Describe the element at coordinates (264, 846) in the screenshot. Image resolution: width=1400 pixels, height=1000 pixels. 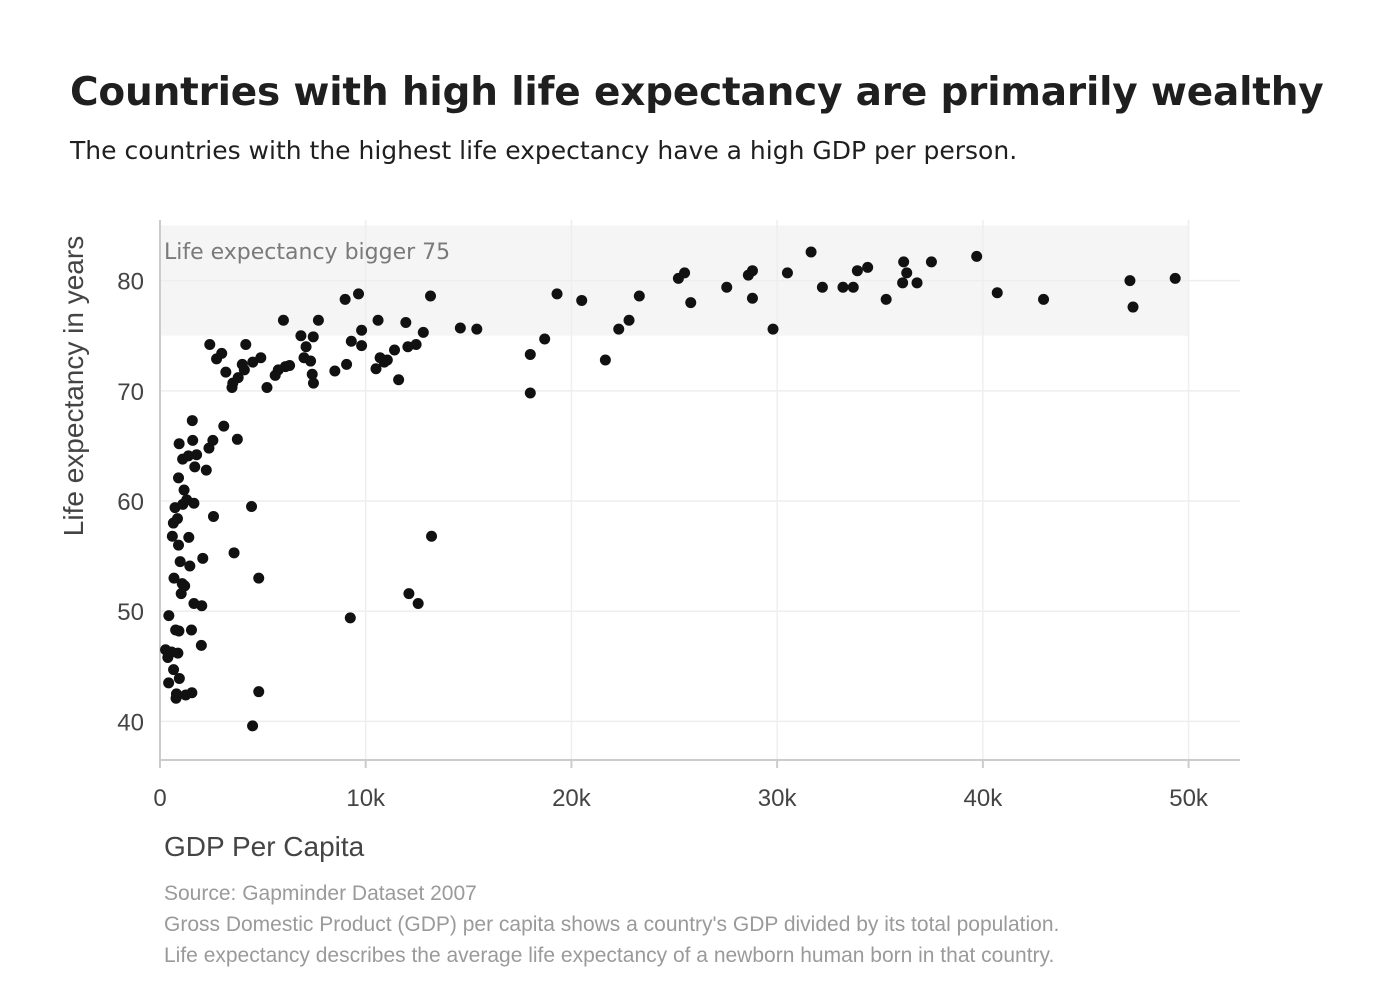
I see `x-axis-title: GDP Per Capita` at that location.